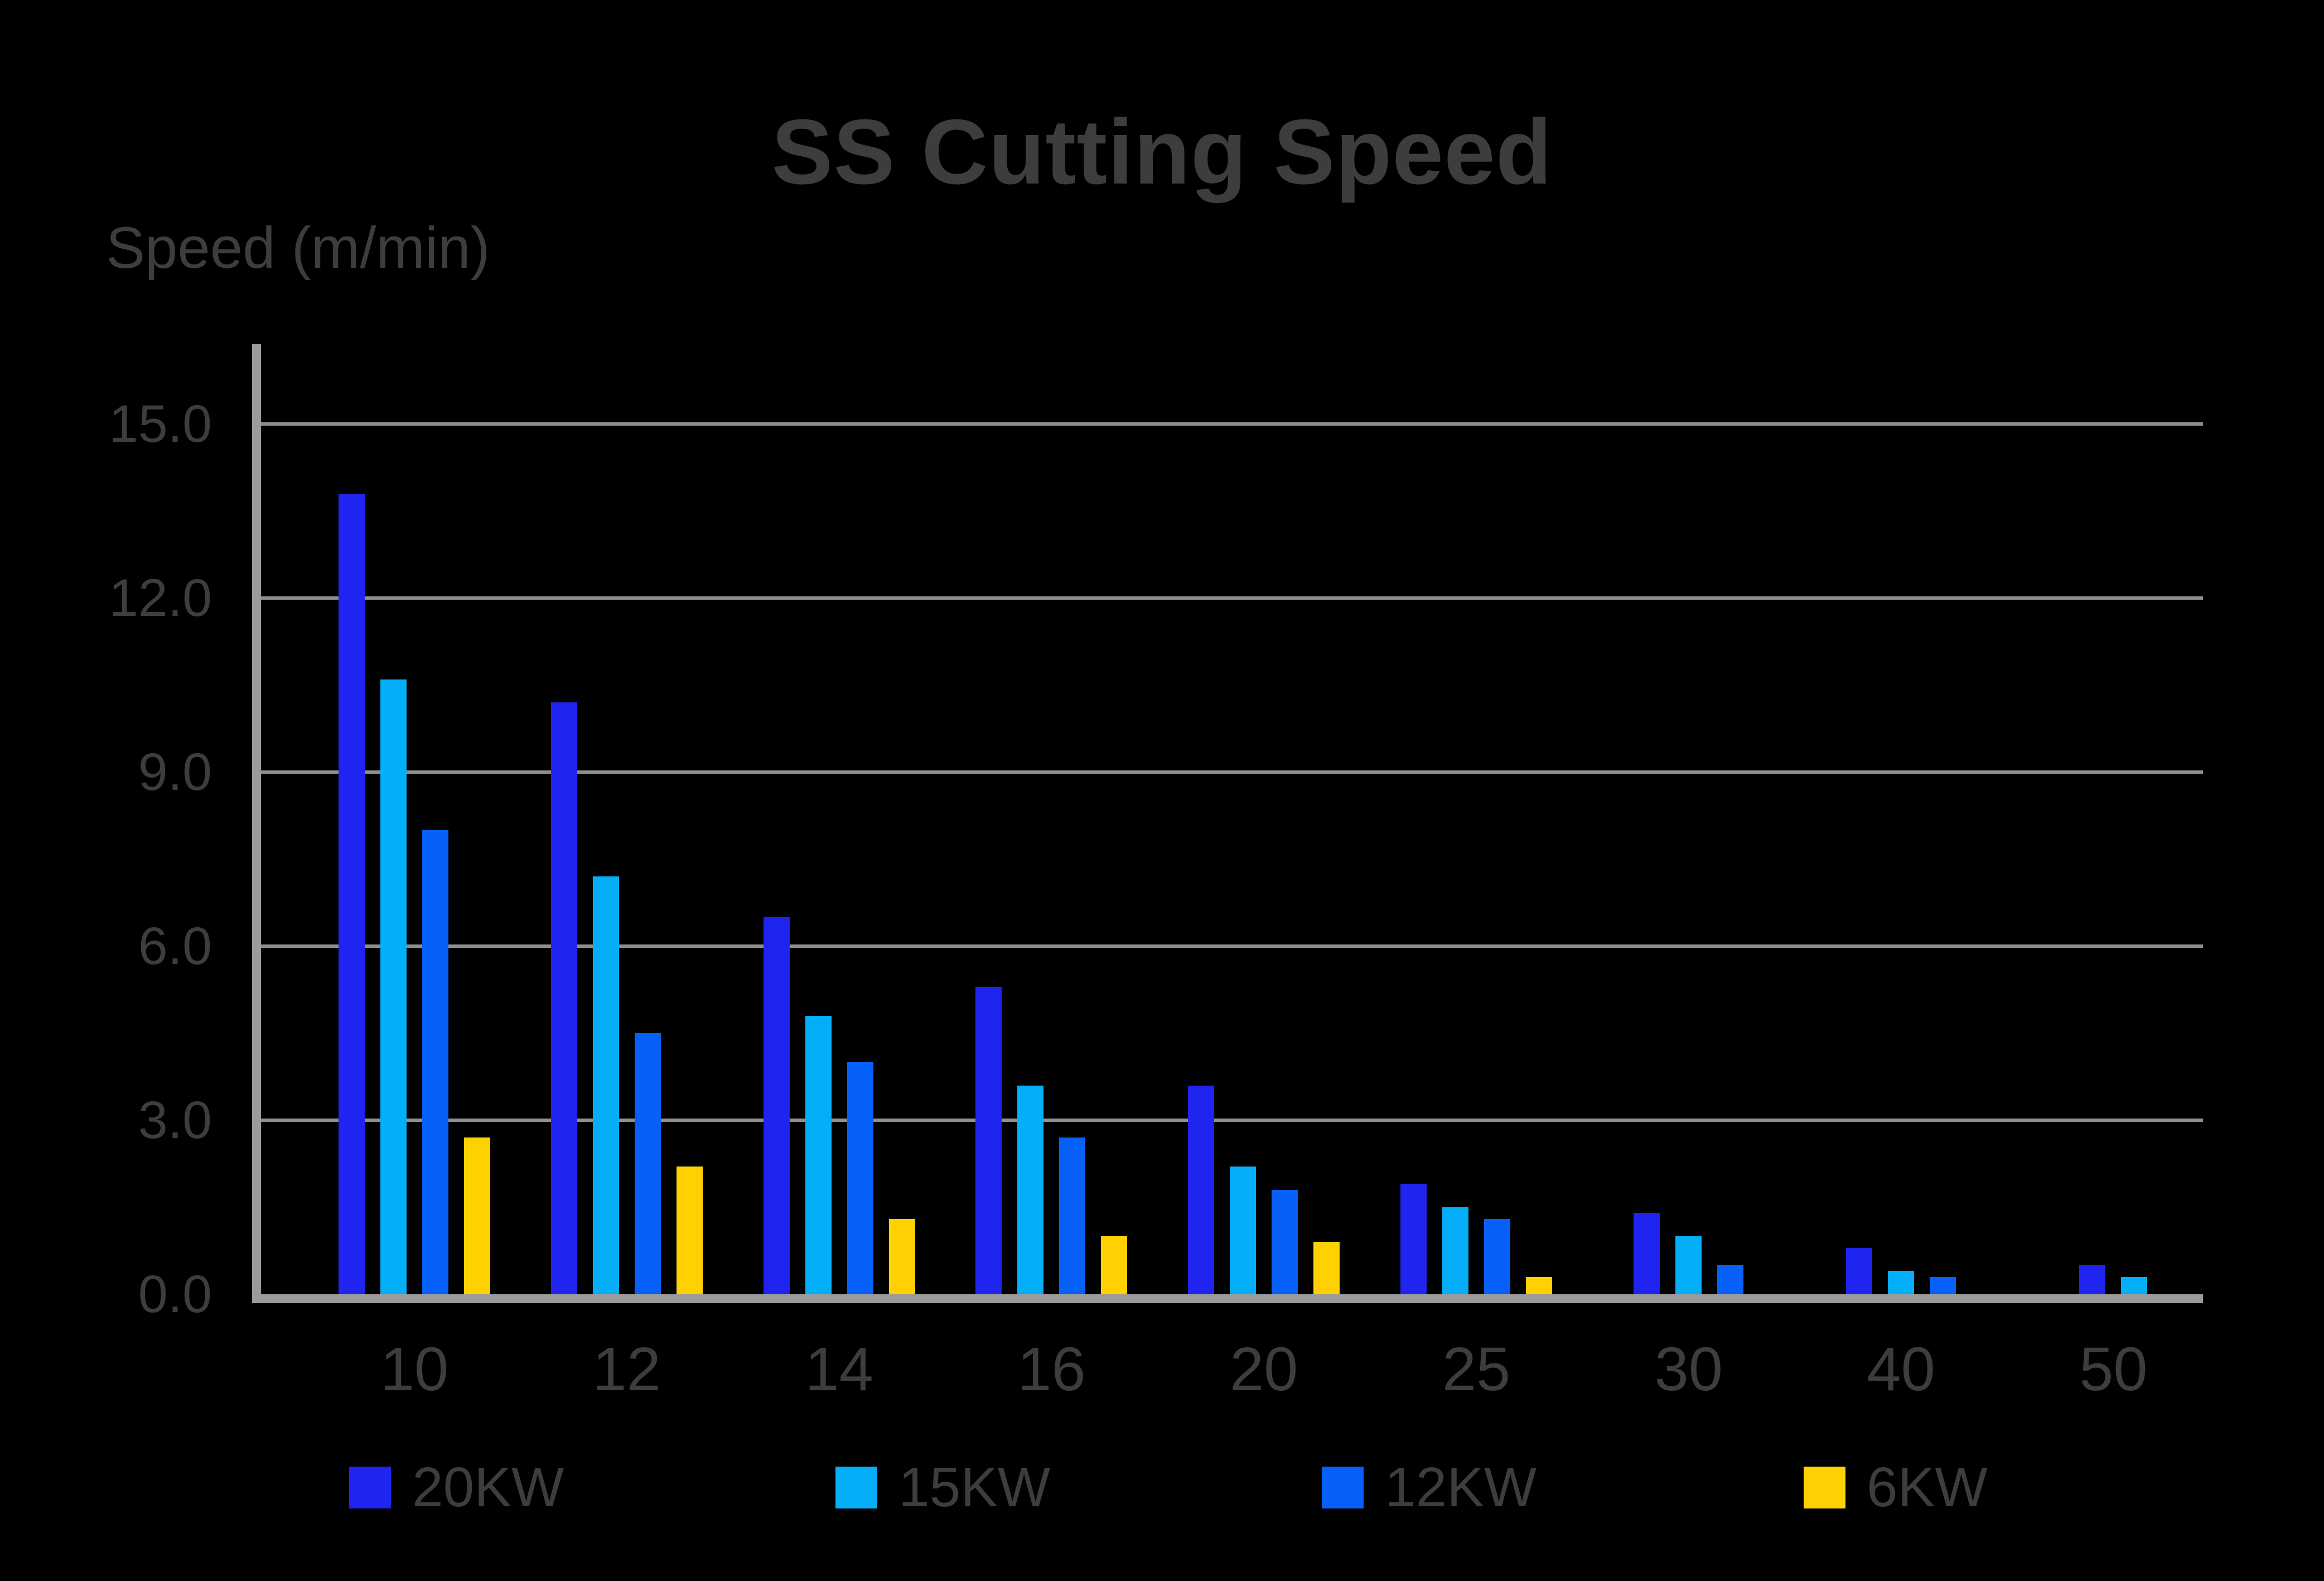 The image size is (2324, 1581). Describe the element at coordinates (160, 424) in the screenshot. I see `y-tick-label-15.0: 15.0` at that location.